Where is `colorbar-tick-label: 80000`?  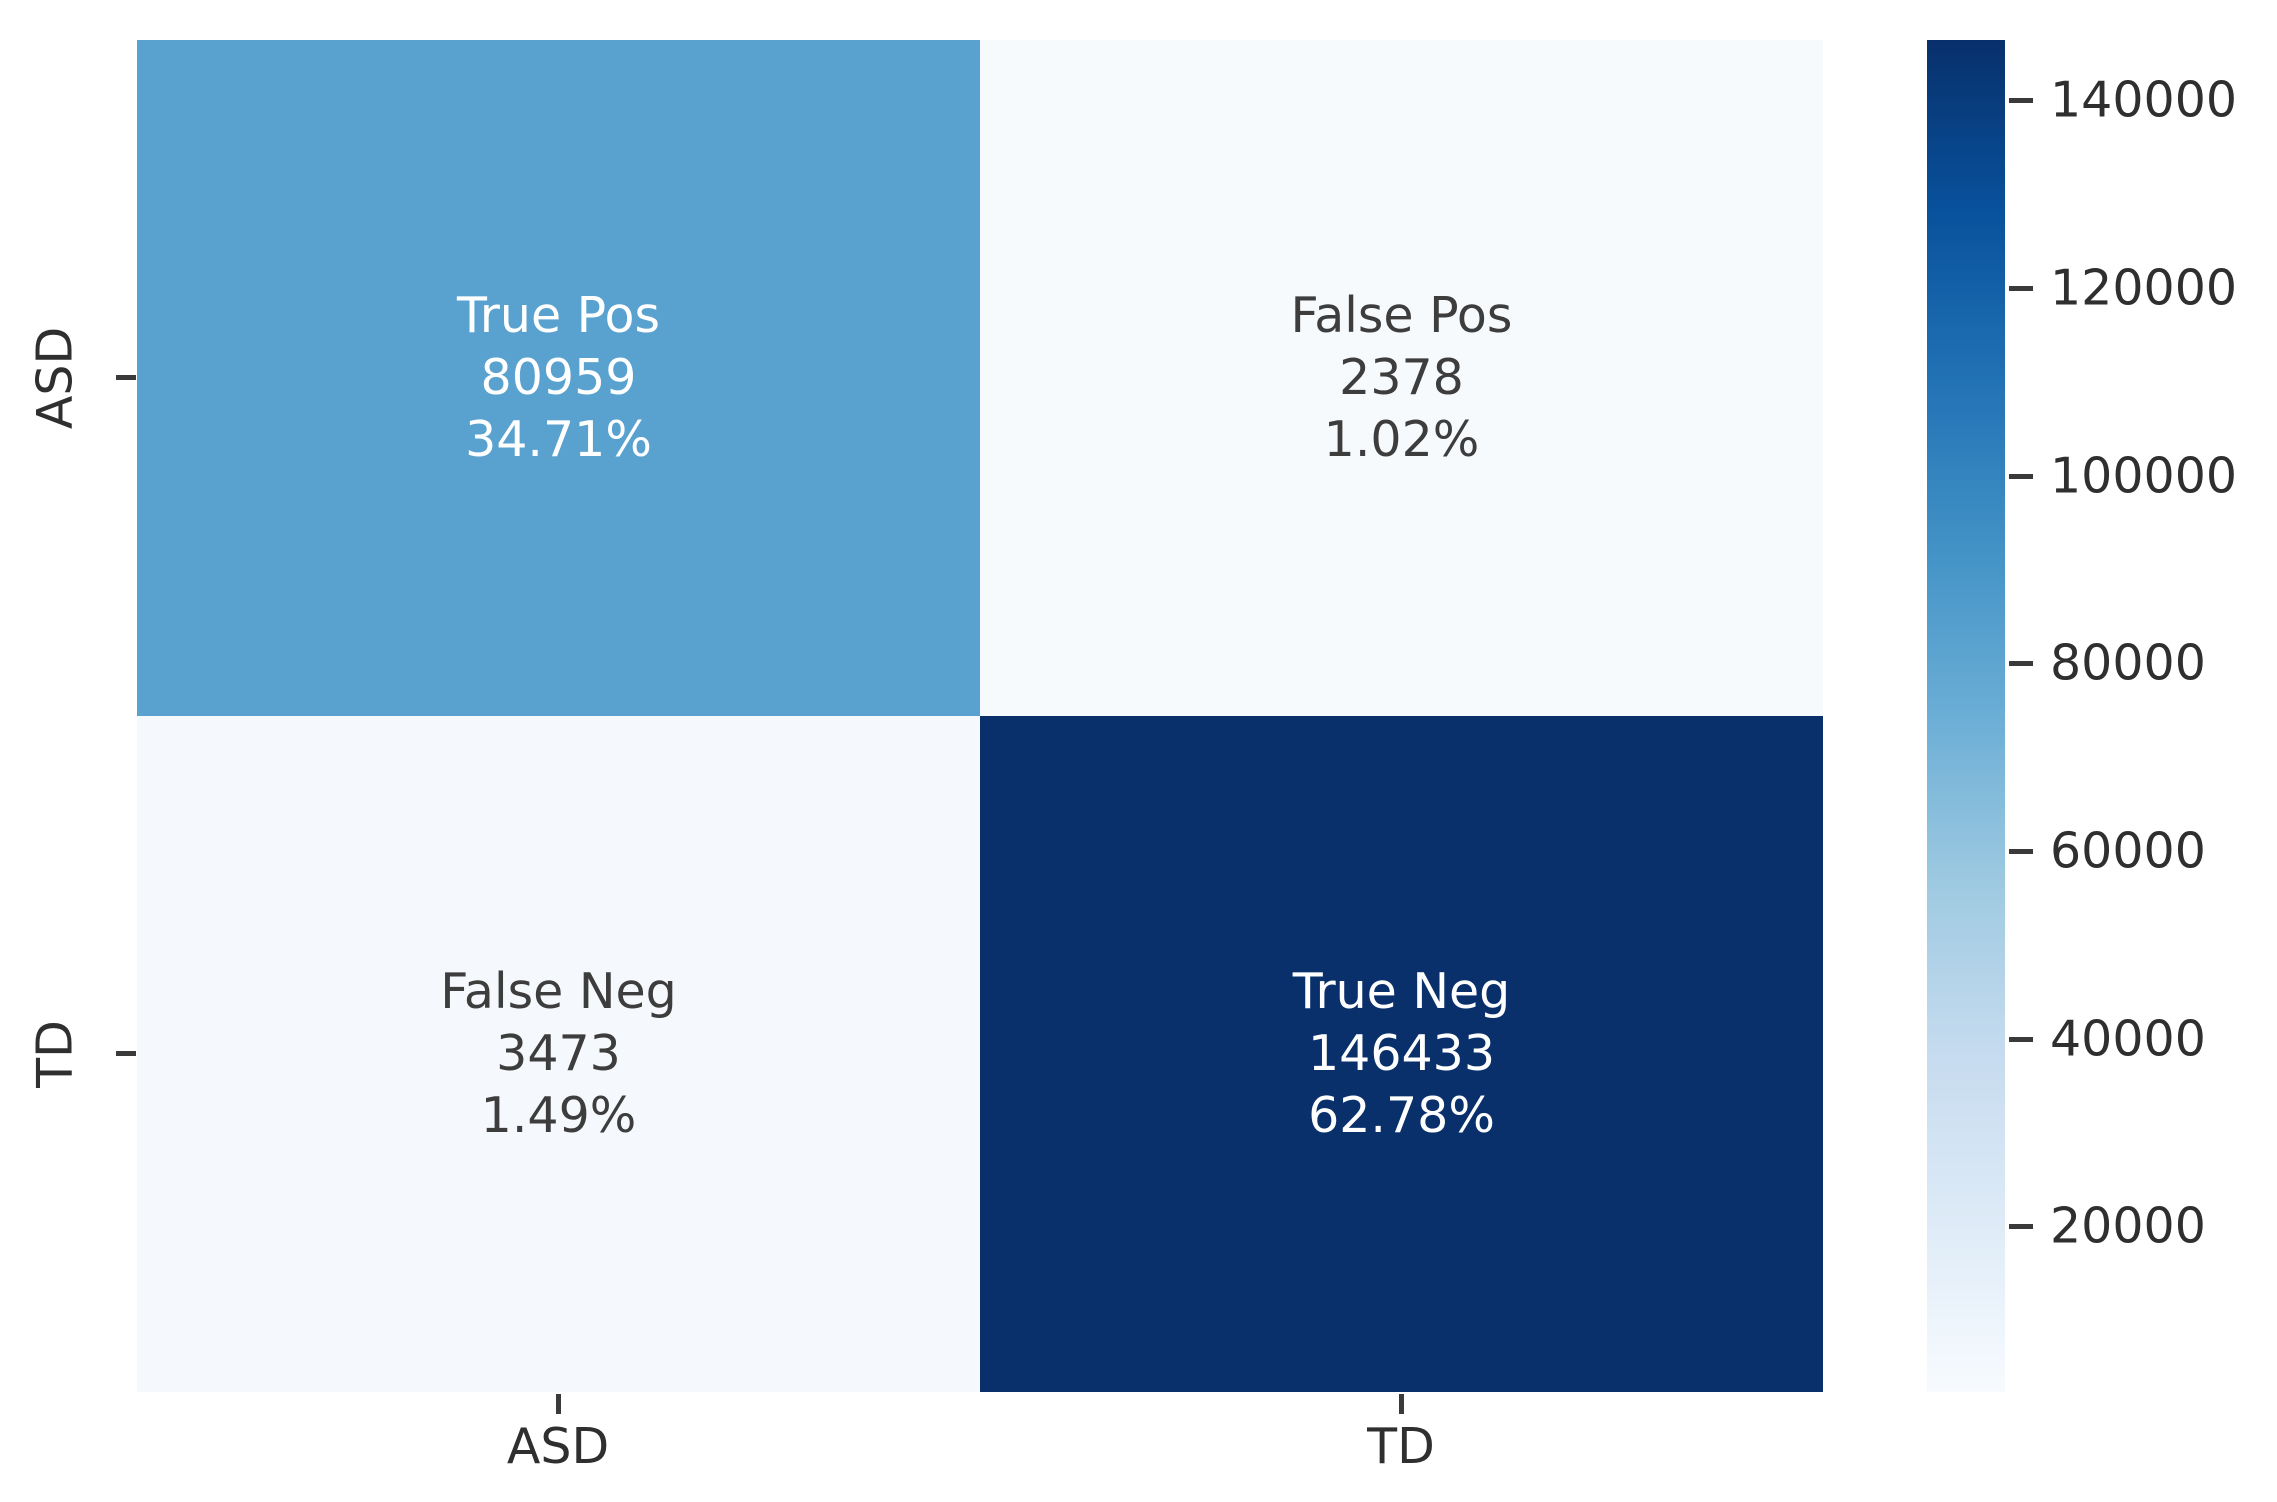
colorbar-tick-label: 80000 is located at coordinates (2128, 663).